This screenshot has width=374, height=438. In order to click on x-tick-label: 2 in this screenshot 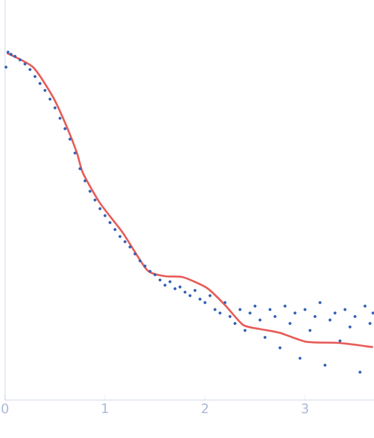, I will do `click(205, 409)`.